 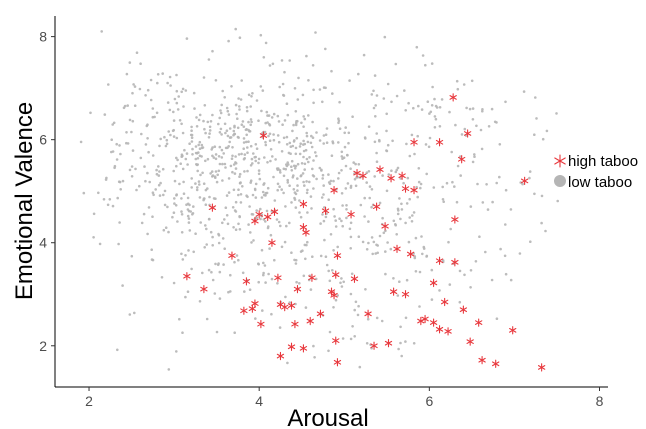 I want to click on legend-dot-icon, so click(x=560, y=181).